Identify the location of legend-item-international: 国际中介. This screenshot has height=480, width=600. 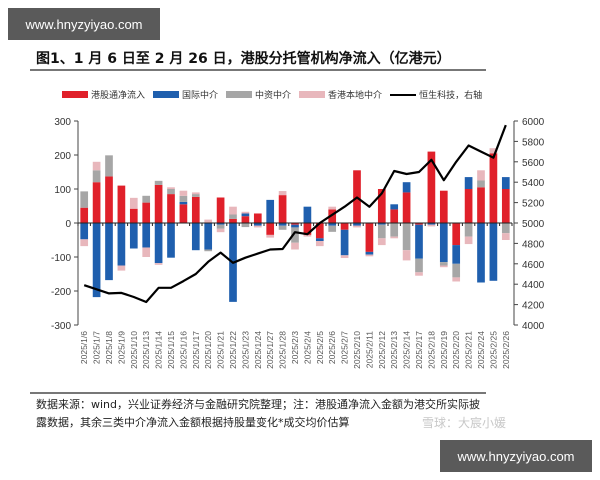
(185, 94).